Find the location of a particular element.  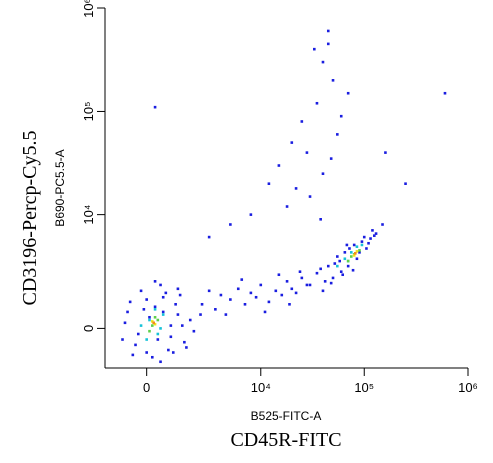

y-tick-label: 10⁶ is located at coordinates (88, 9).